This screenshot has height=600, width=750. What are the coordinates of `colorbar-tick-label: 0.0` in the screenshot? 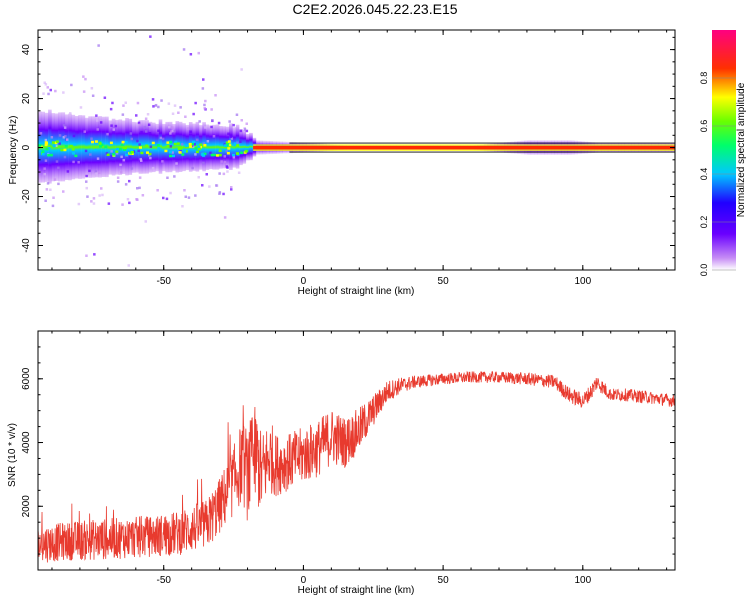 It's located at (704, 270).